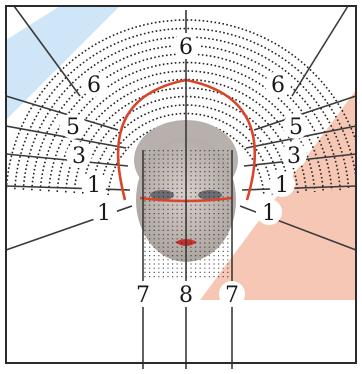 This screenshot has width=362, height=374. I want to click on zone-label-left-3: 3, so click(79, 155).